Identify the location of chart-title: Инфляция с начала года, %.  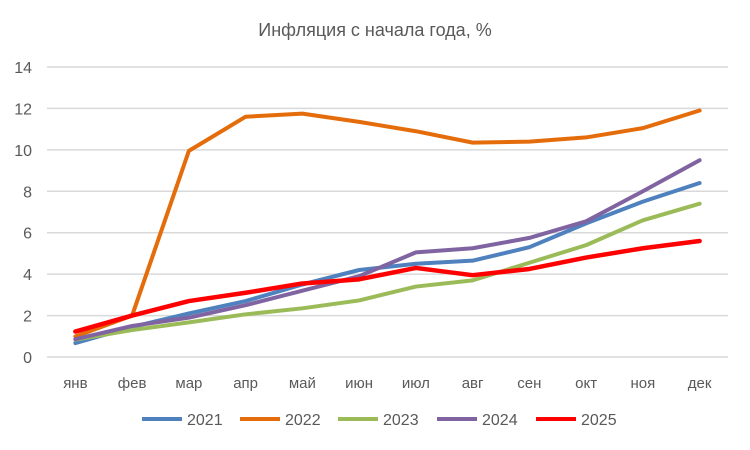
(374, 30).